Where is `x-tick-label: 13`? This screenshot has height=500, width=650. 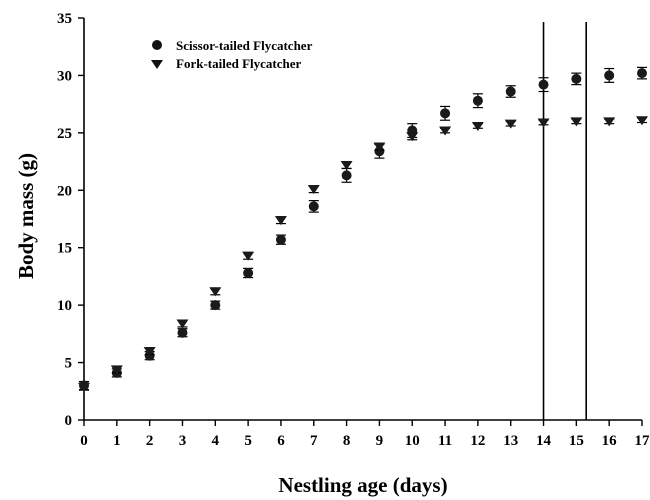 x-tick-label: 13 is located at coordinates (510, 441).